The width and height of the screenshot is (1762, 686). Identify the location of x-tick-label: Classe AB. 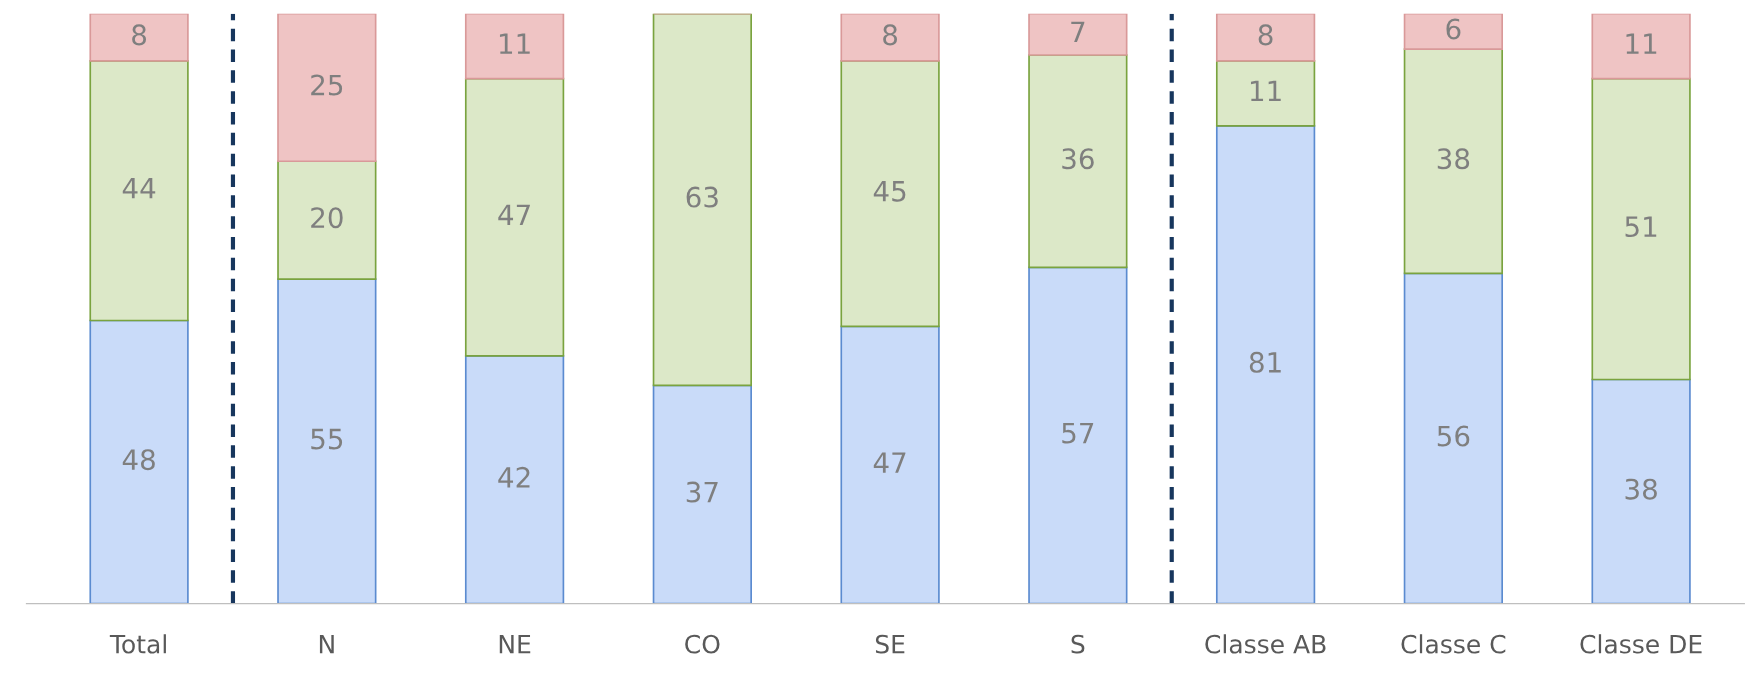
(1265, 644).